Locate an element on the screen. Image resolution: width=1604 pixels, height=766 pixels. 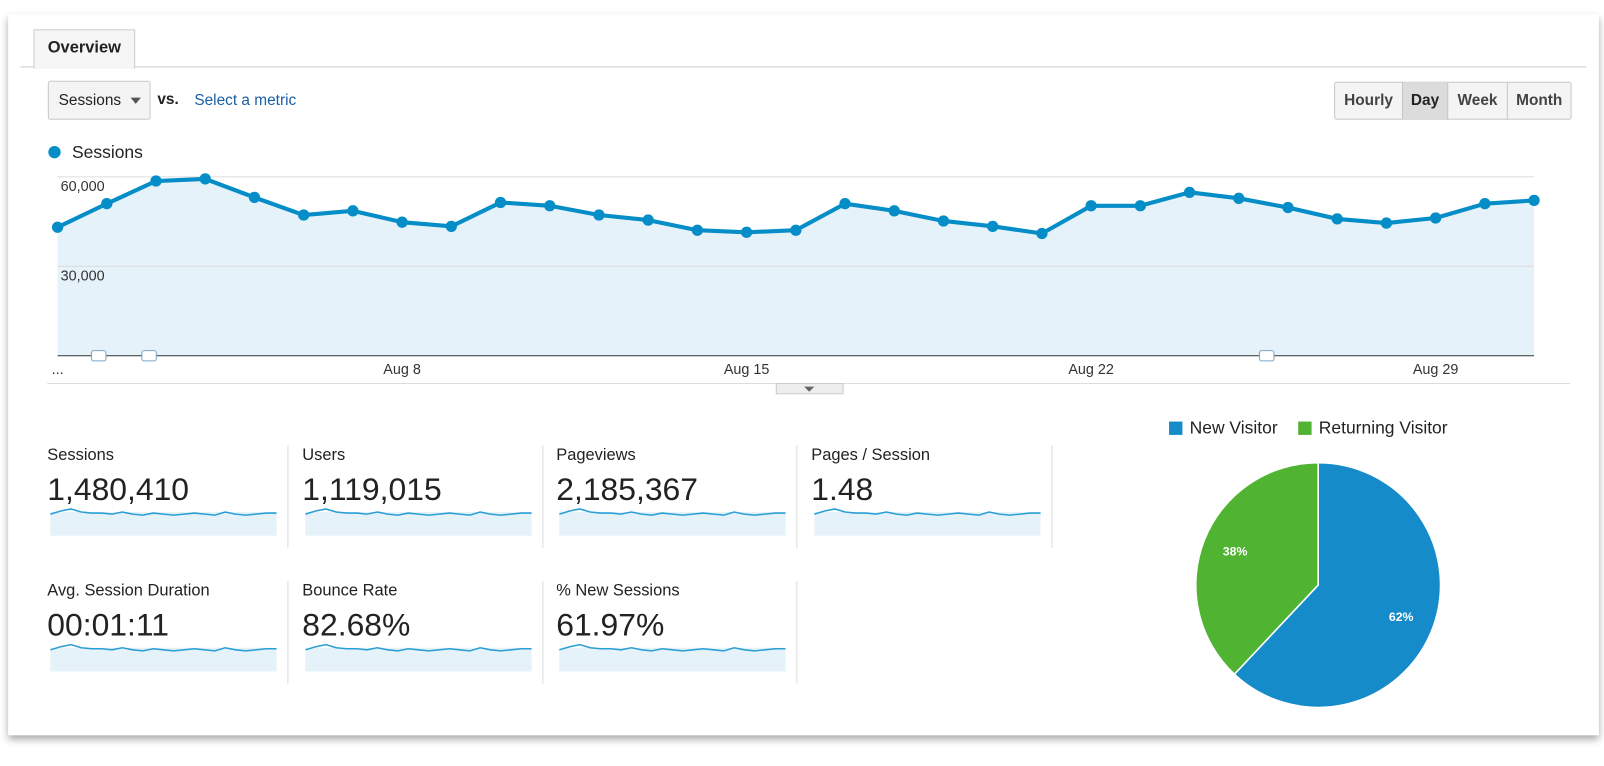
vs-label: vs. is located at coordinates (167, 99).